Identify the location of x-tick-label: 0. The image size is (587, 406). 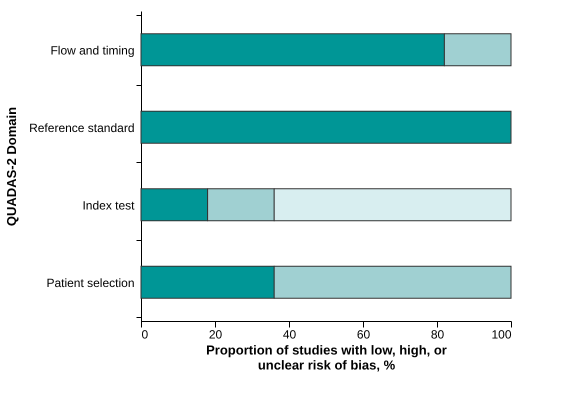
(145, 335).